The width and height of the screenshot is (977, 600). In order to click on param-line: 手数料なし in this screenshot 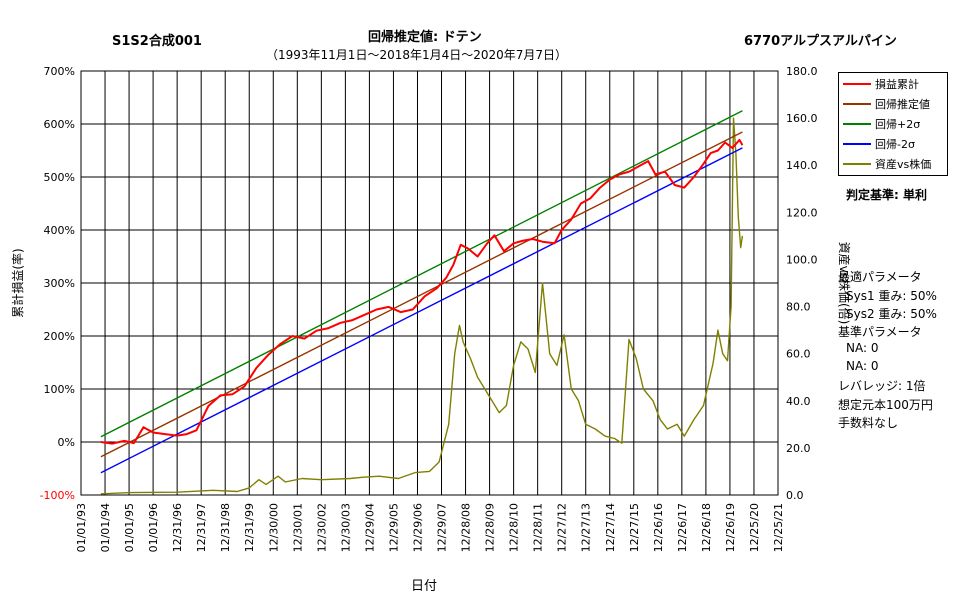, I will do `click(868, 423)`.